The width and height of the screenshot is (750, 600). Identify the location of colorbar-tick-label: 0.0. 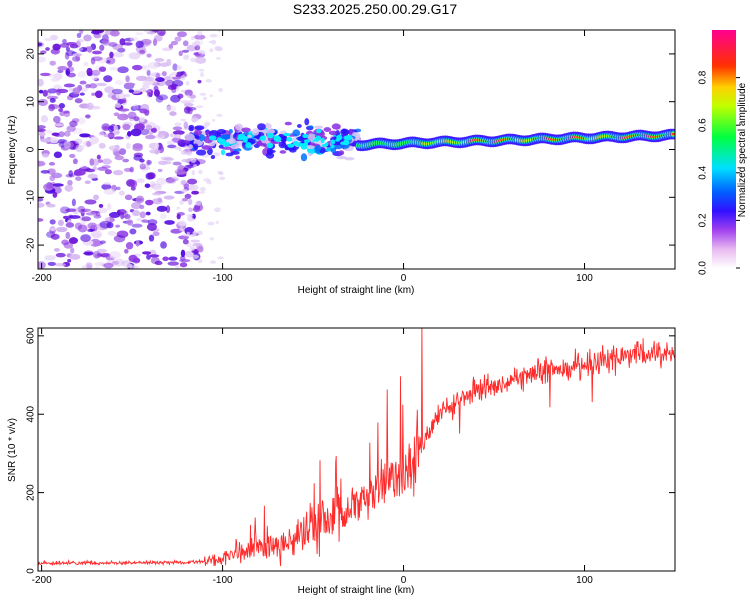
(703, 268).